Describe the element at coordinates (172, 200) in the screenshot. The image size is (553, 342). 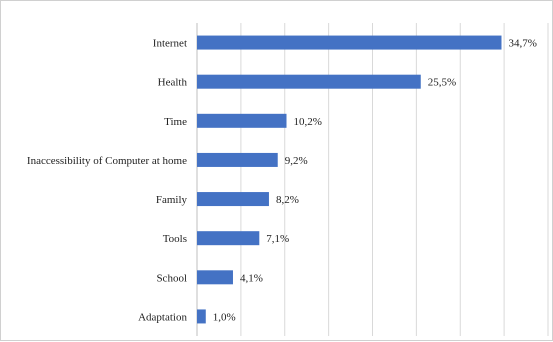
I see `category-tick-label: Family` at that location.